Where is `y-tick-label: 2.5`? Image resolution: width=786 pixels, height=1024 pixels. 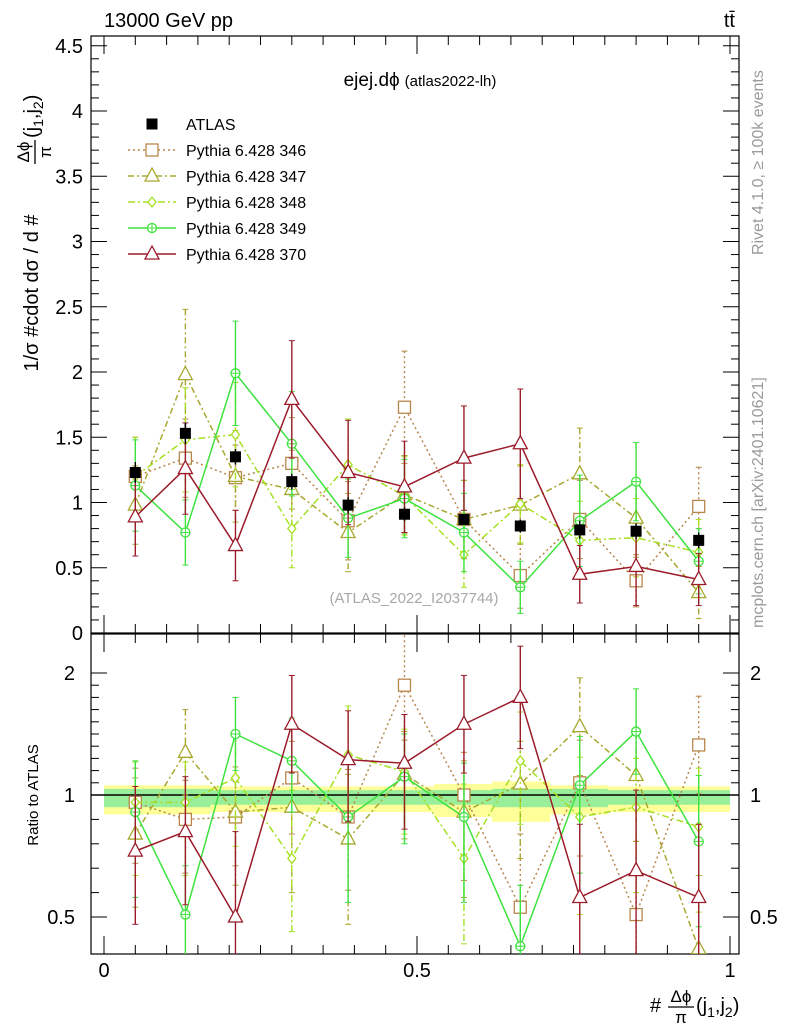 y-tick-label: 2.5 is located at coordinates (69, 308).